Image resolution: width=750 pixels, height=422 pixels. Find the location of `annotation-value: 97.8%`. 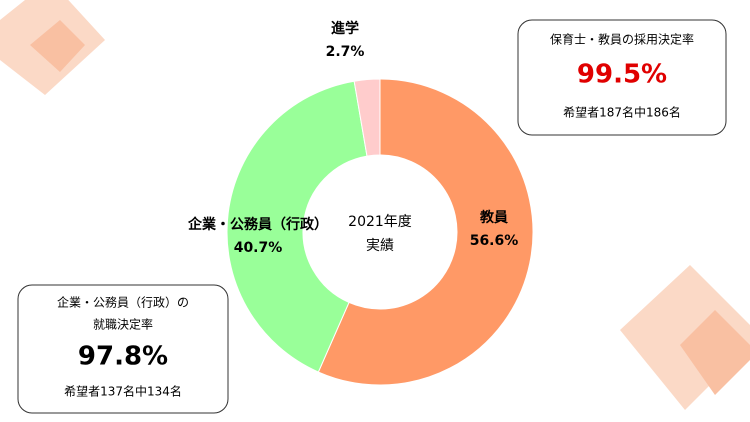

annotation-value: 97.8% is located at coordinates (123, 357).